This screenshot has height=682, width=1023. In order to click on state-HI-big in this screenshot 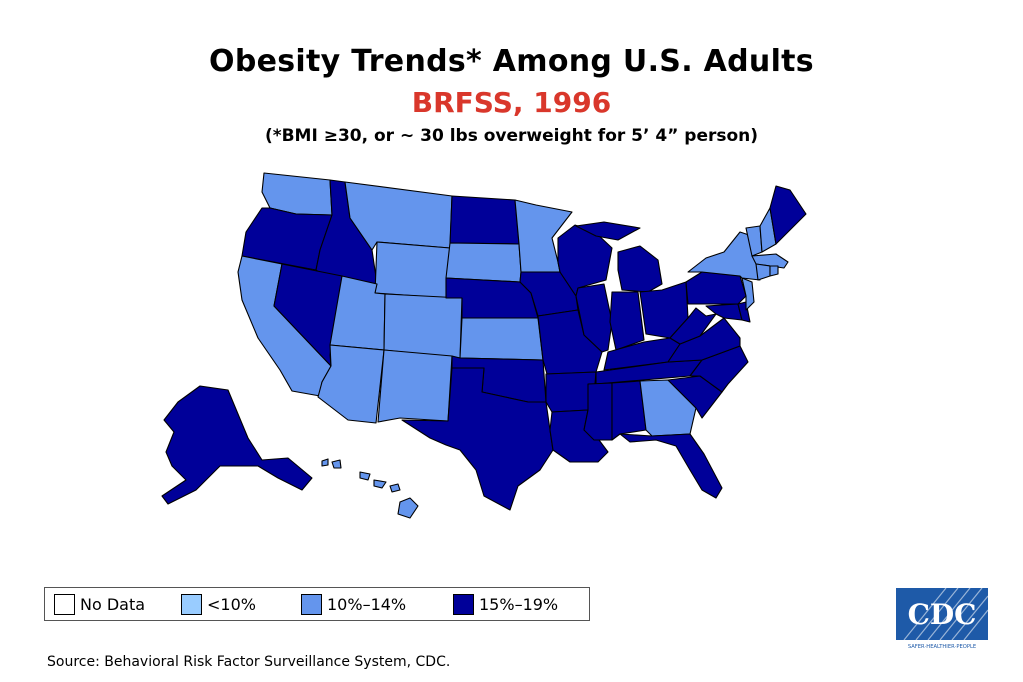, I will do `click(408, 508)`.